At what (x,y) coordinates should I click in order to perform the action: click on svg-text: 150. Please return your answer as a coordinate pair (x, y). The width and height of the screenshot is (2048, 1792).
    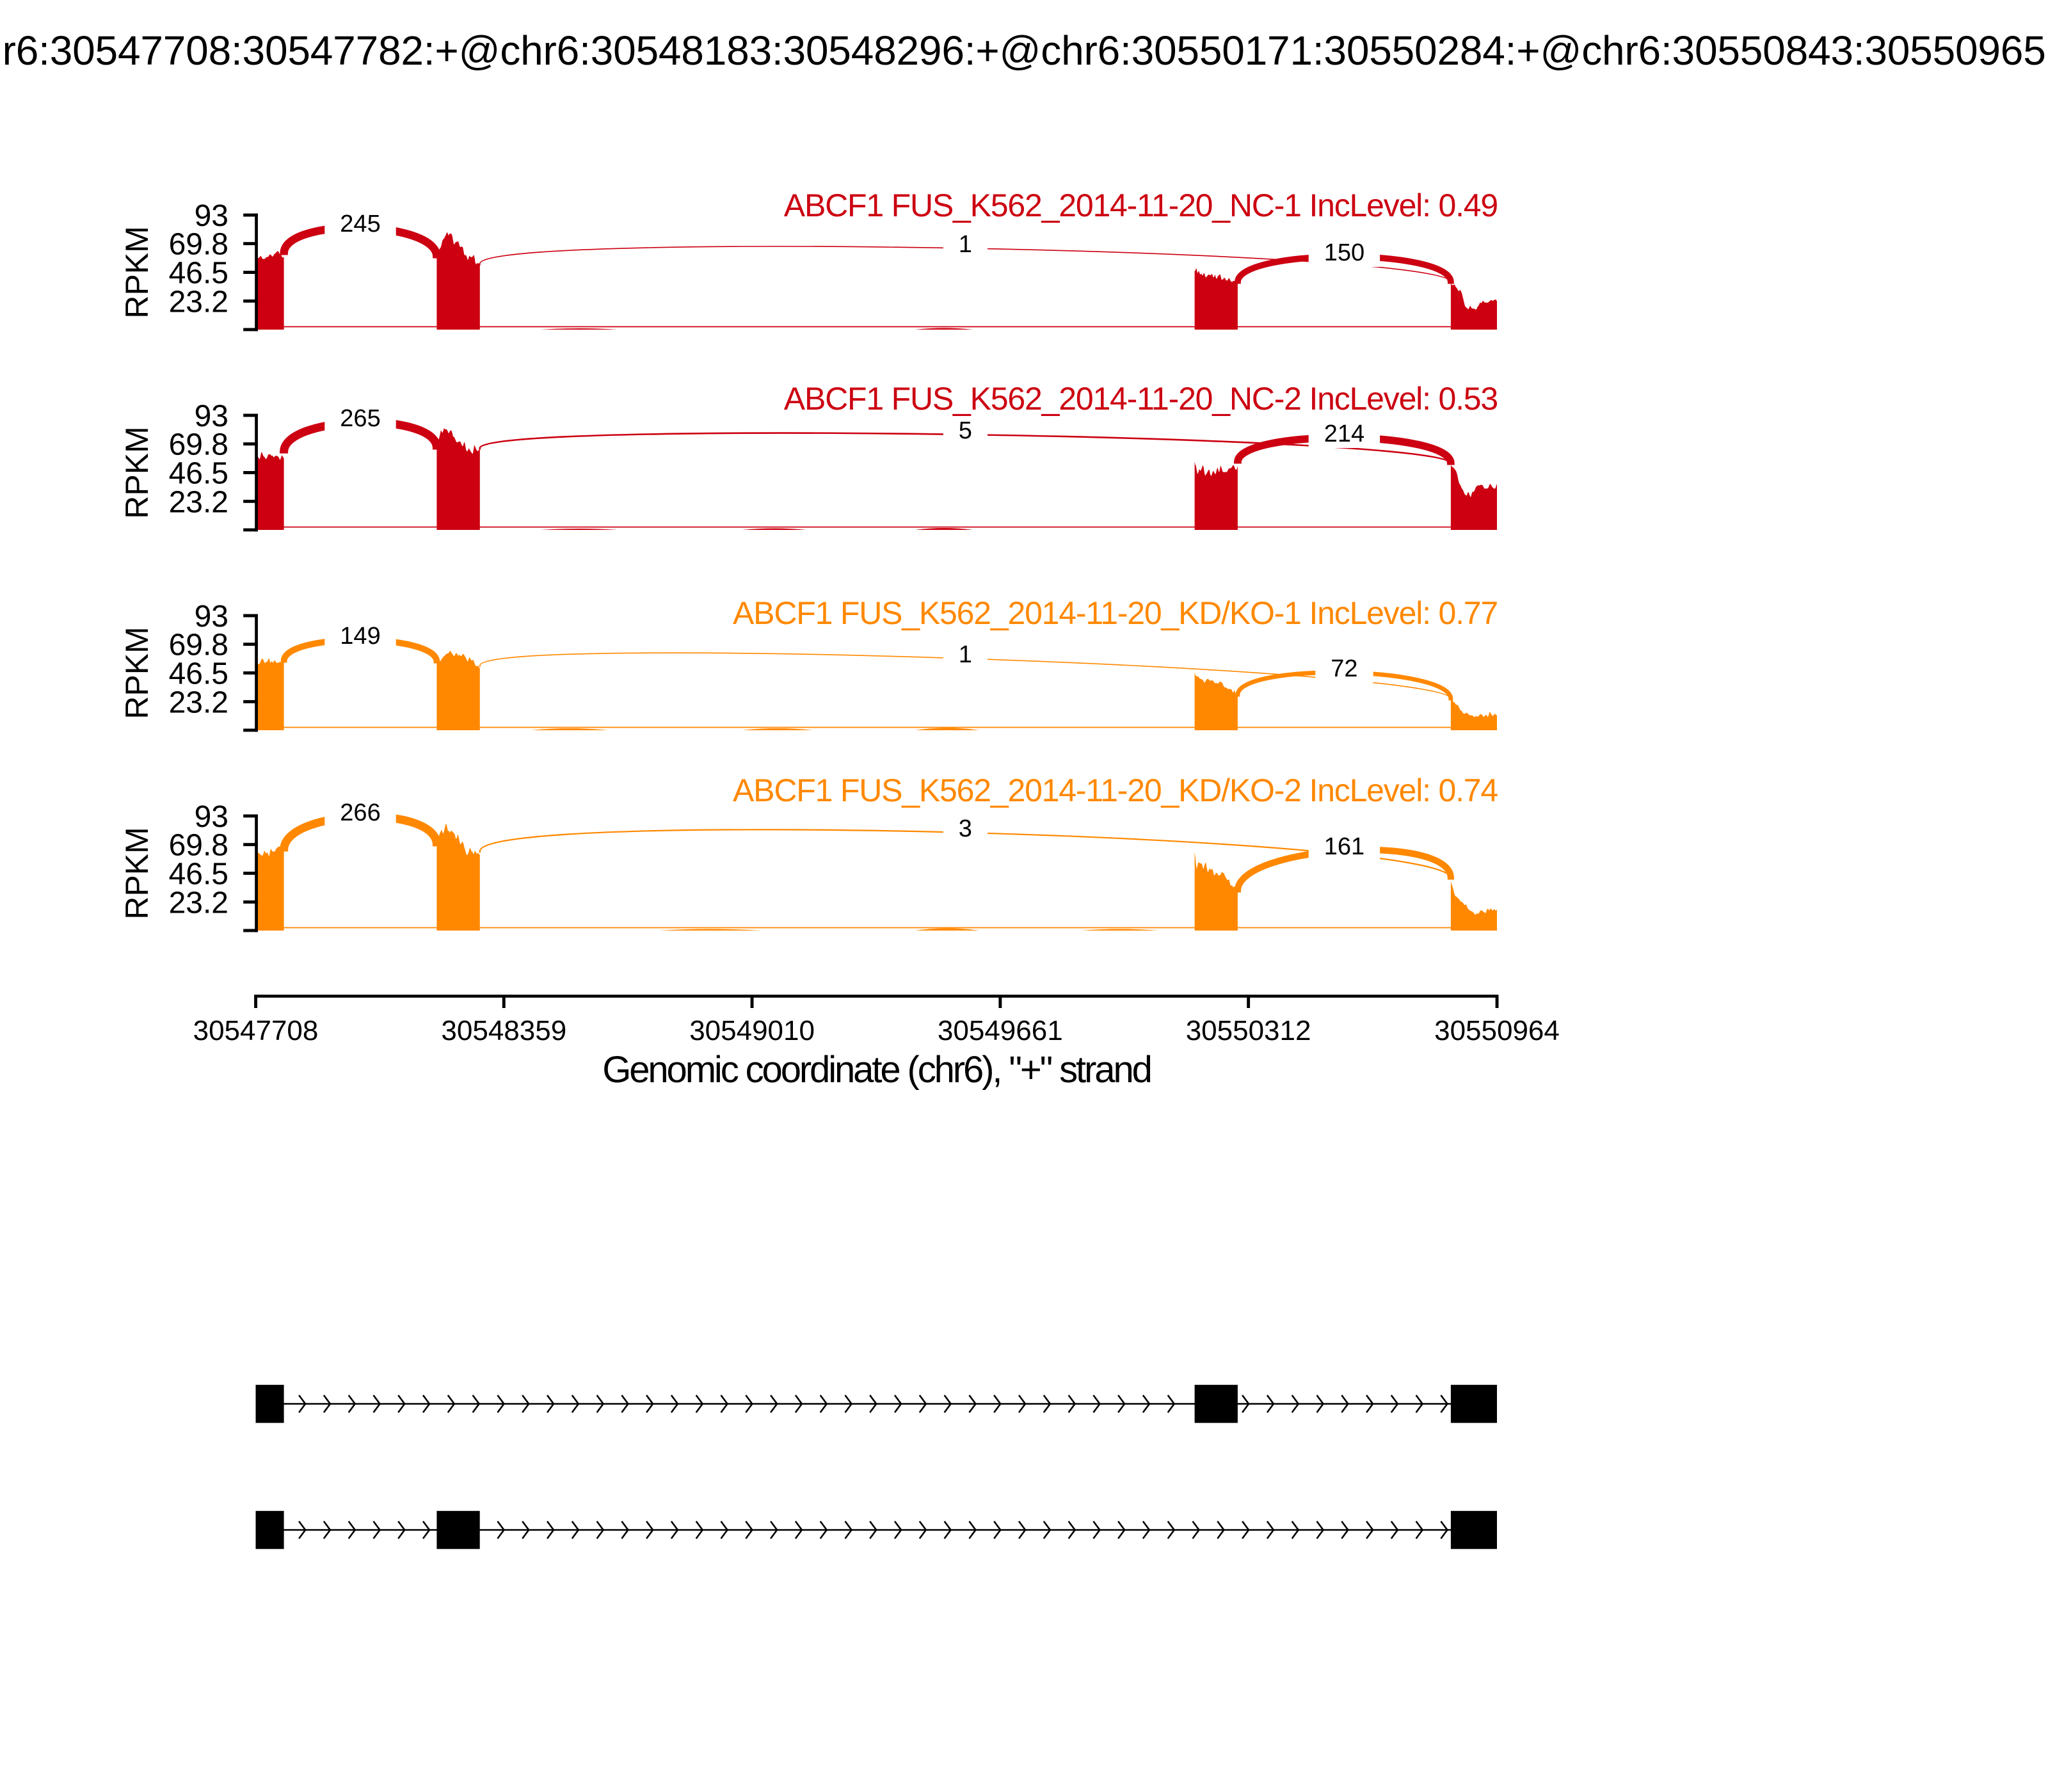
    Looking at the image, I should click on (1344, 252).